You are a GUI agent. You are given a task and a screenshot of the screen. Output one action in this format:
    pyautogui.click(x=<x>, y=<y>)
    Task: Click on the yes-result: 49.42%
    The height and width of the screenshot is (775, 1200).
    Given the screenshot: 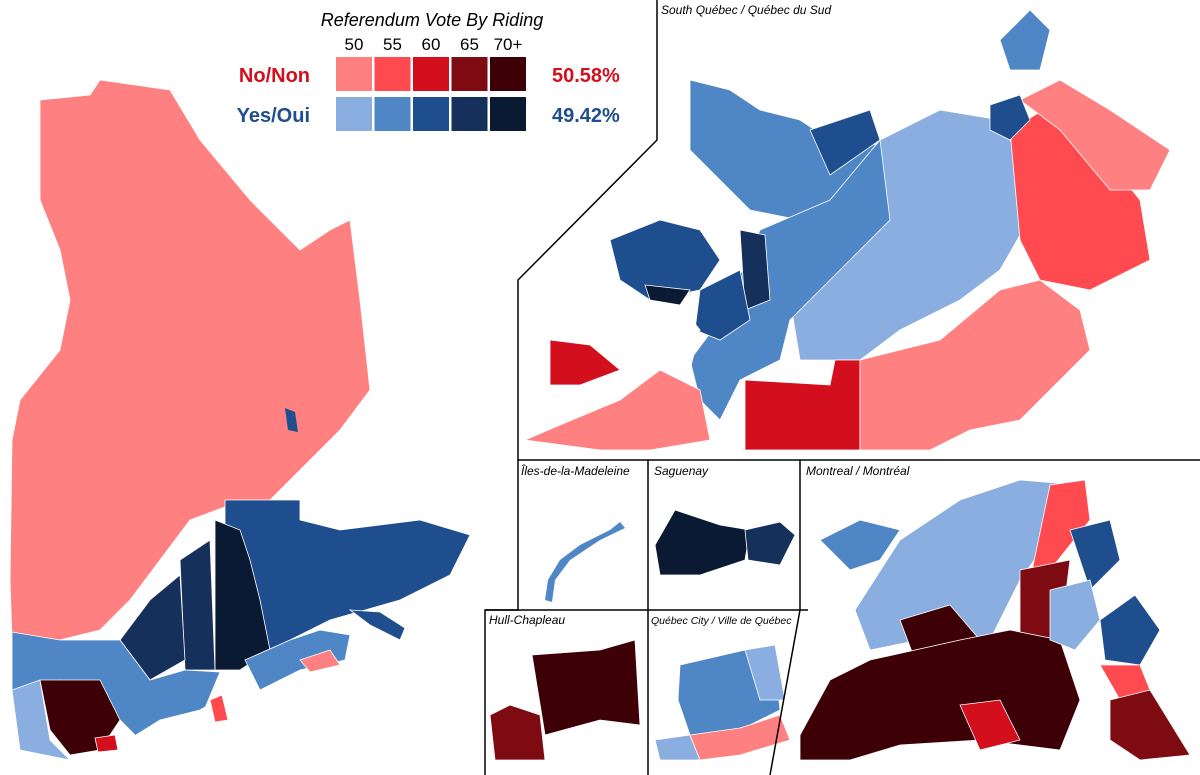 What is the action you would take?
    pyautogui.click(x=586, y=116)
    